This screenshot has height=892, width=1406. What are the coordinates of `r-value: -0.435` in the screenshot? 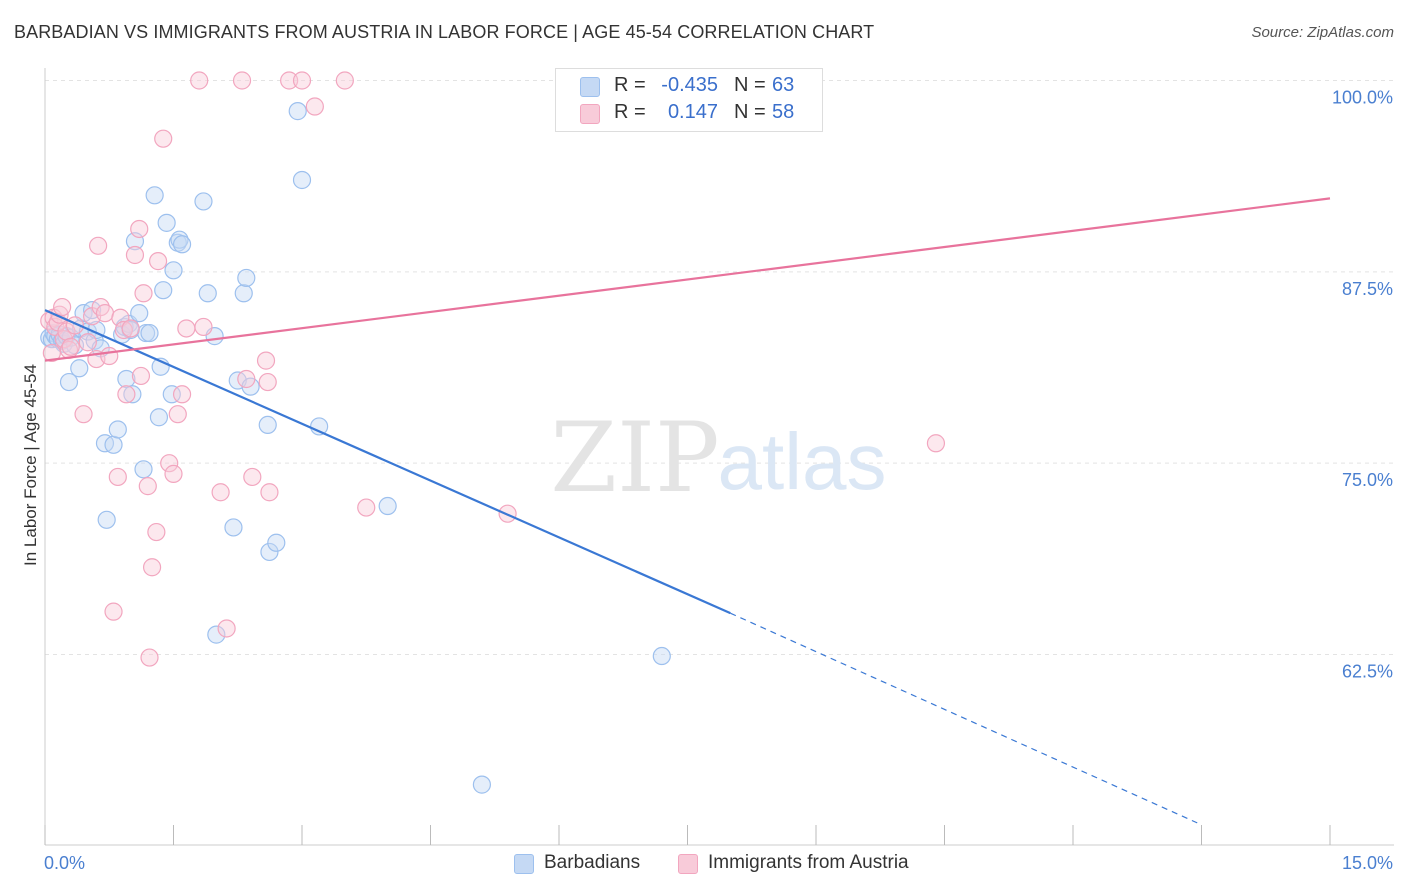 It's located at (689, 85).